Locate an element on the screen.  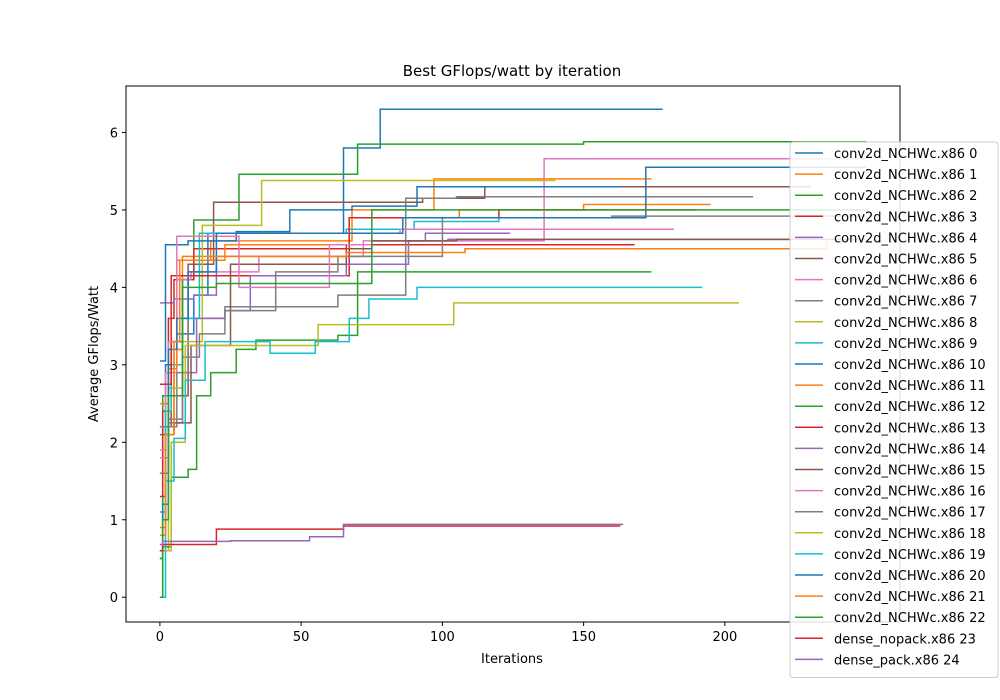
legend-label-18: conv2d_NCHWc.x86 18 is located at coordinates (910, 534).